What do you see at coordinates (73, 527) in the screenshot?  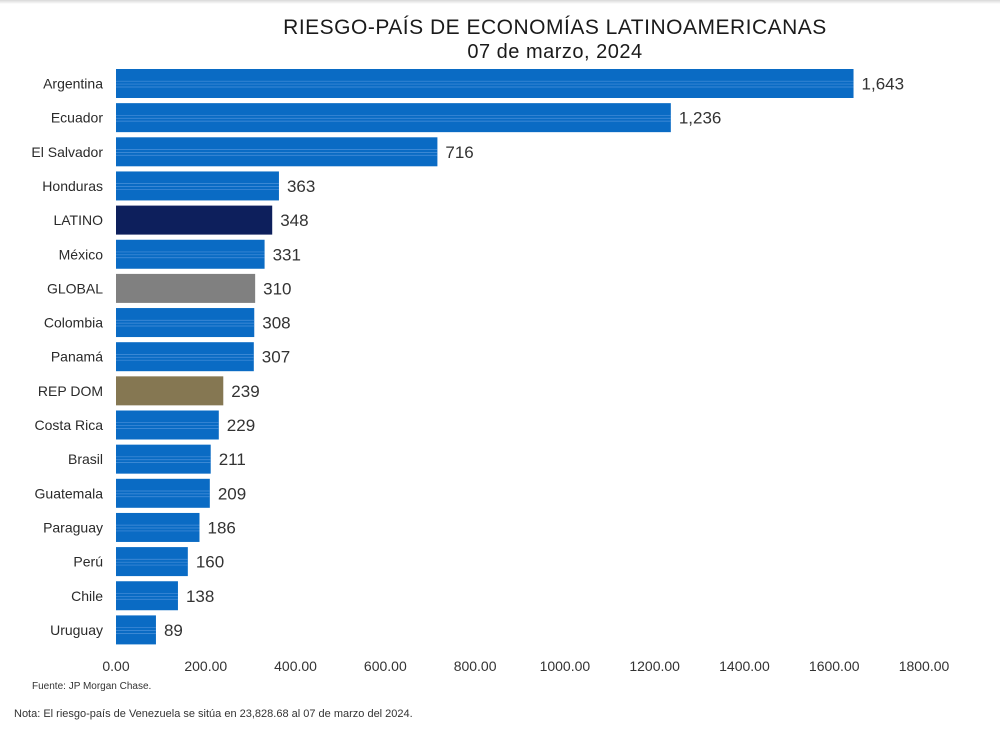 I see `category-label: Paraguay` at bounding box center [73, 527].